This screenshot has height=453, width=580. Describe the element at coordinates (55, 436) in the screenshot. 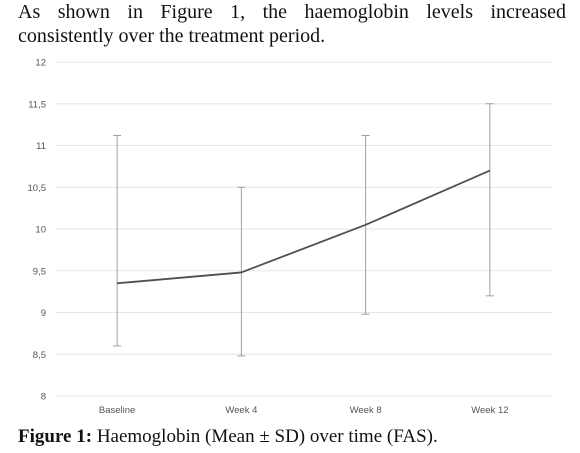

I see `caption-label: Figure 1:` at that location.